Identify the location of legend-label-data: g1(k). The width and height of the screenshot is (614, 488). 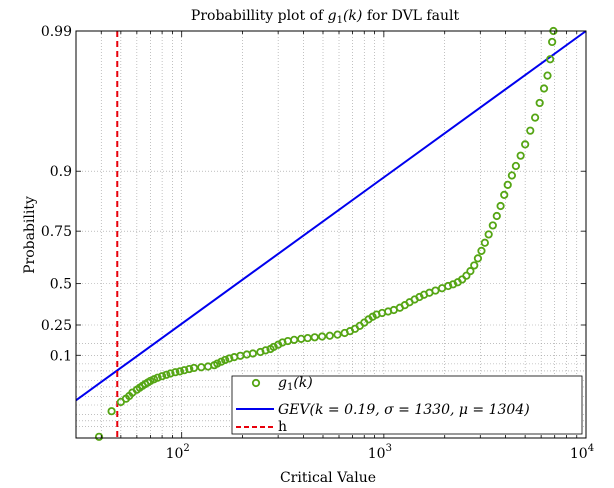
(295, 384).